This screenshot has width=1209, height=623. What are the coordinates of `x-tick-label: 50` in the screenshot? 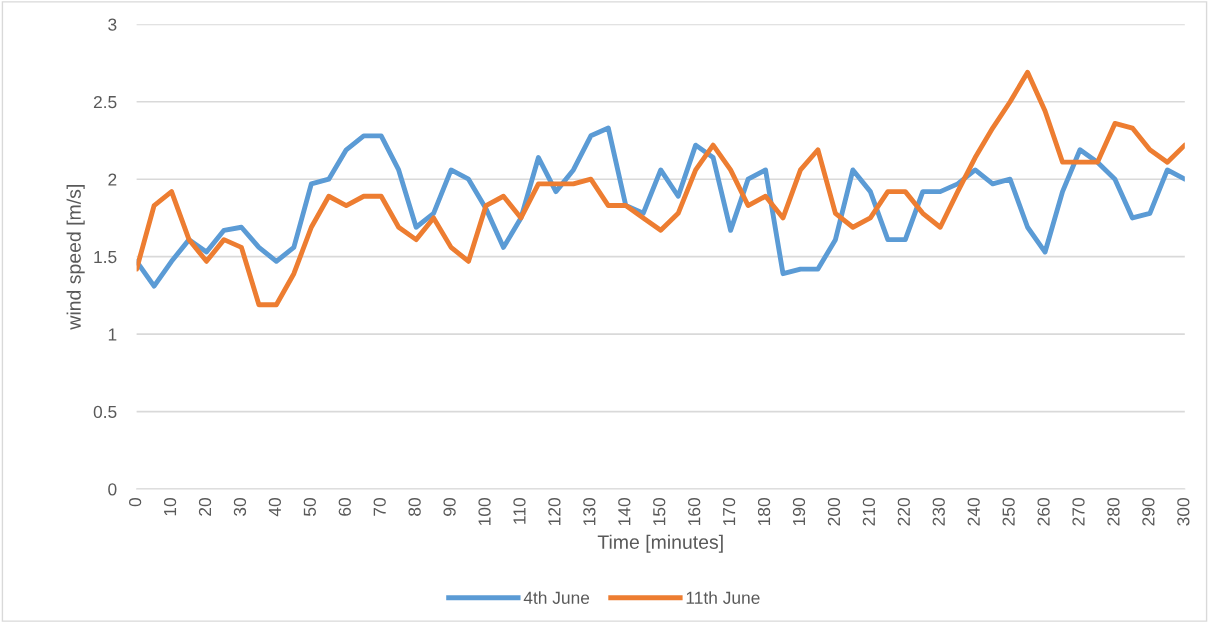 It's located at (309, 507).